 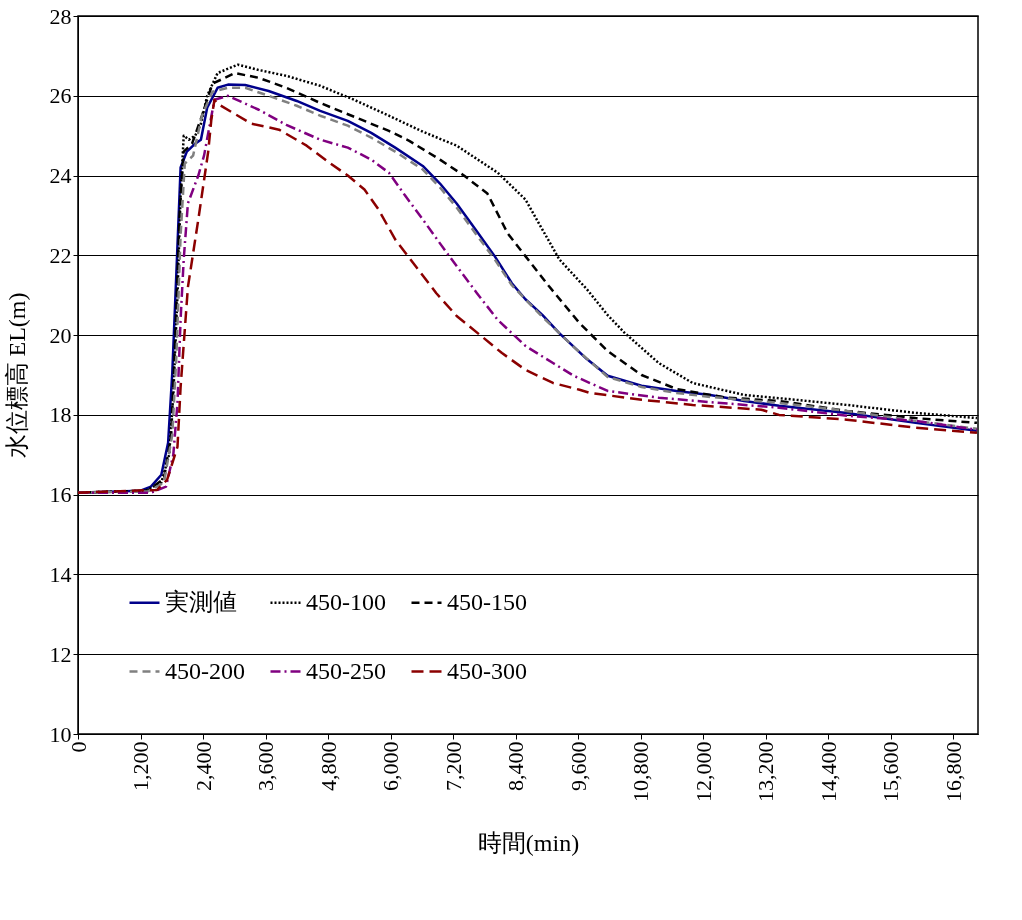 What do you see at coordinates (328, 766) in the screenshot?
I see `x-tick-label: 4,800` at bounding box center [328, 766].